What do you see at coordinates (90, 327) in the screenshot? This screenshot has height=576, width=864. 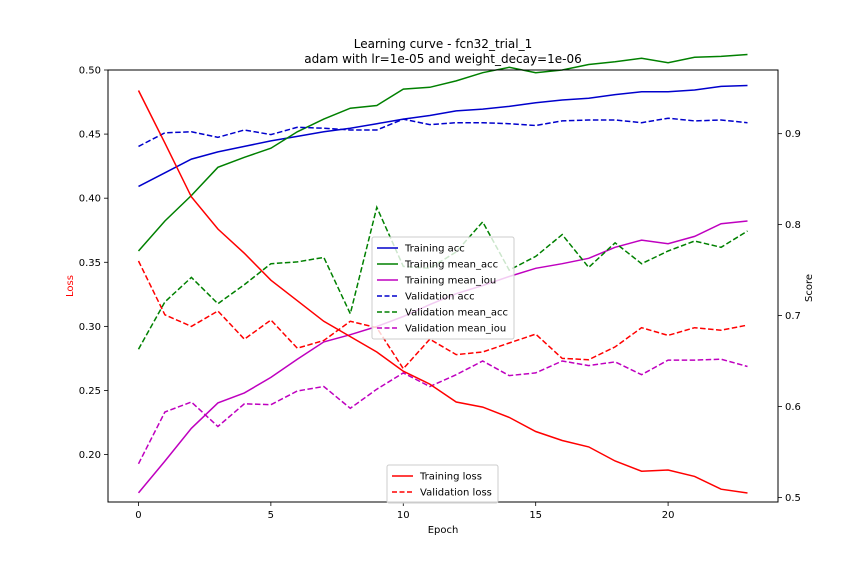 I see `left-y-tick-label: 0.30` at bounding box center [90, 327].